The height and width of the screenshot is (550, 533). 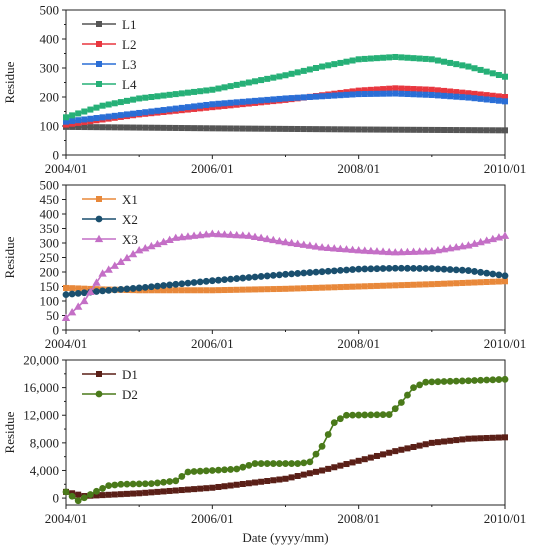 I want to click on y-tick-label: 500, so click(x=50, y=185).